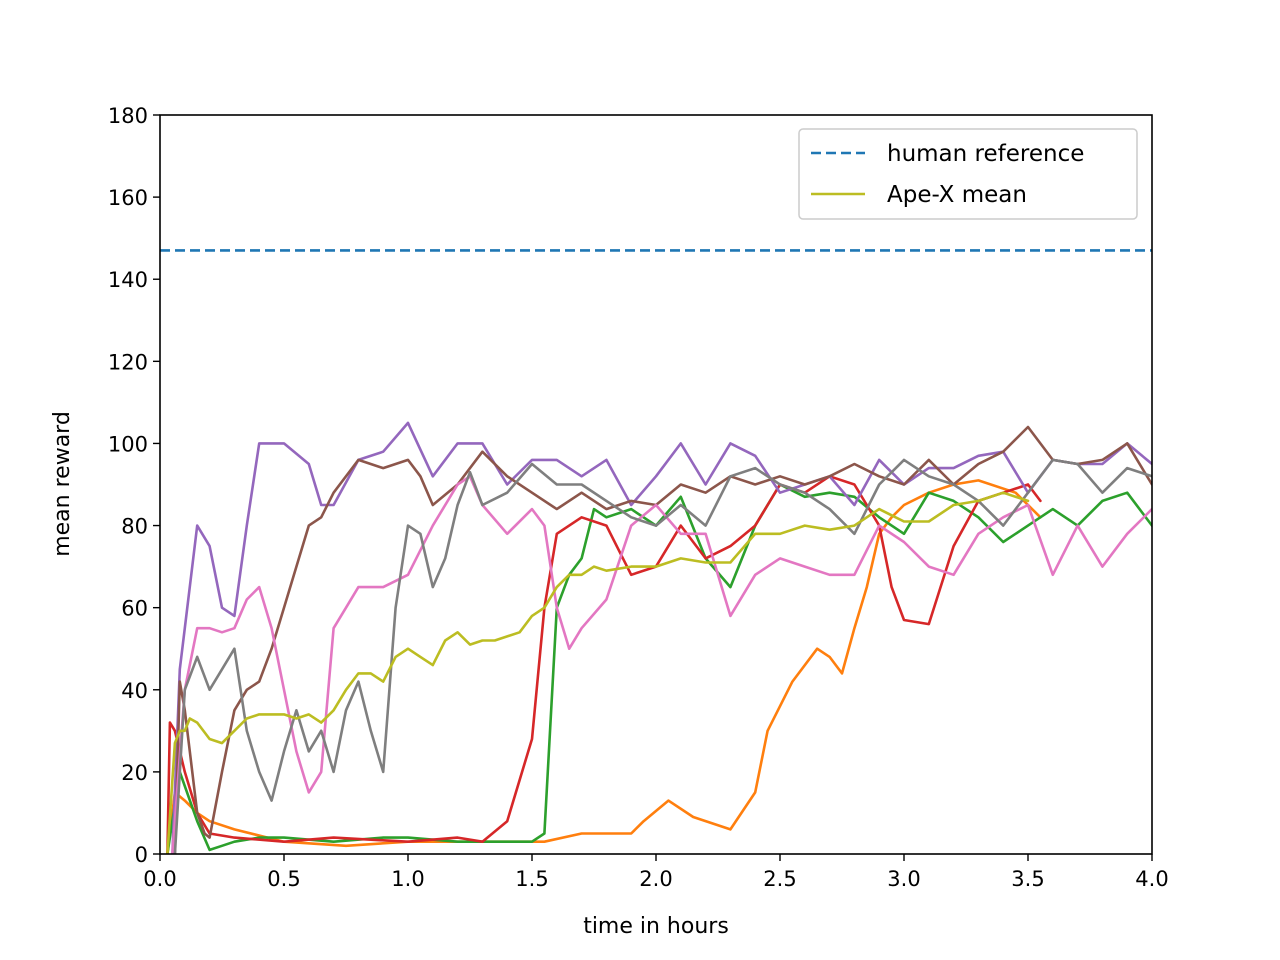  I want to click on y-tick-label: 180, so click(128, 116).